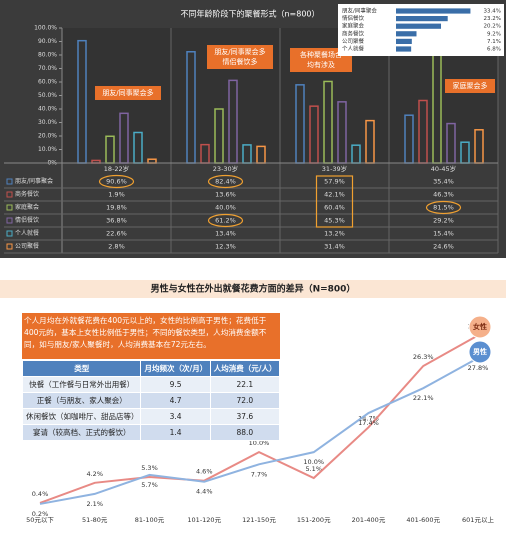  I want to click on table-row: 正餐（与朋友、家人聚会） 4.7 72.0, so click(151, 400).